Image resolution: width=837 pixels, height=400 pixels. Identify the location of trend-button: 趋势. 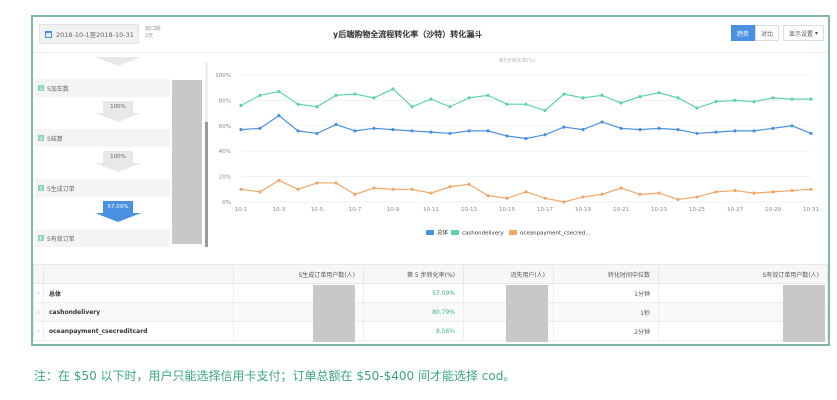
(743, 33).